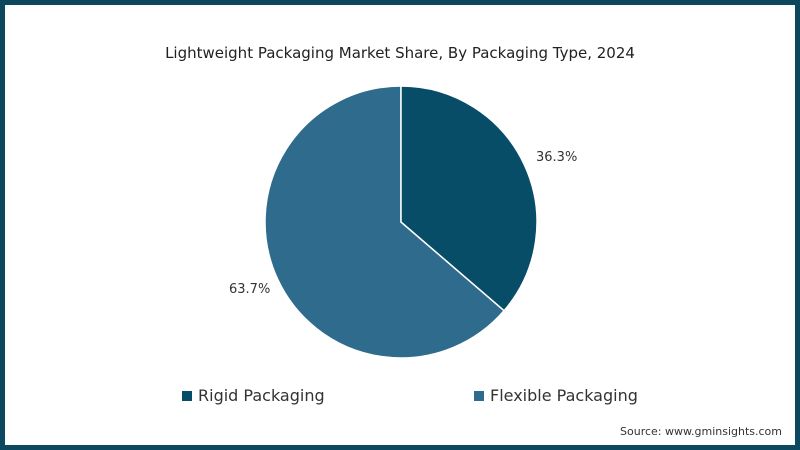  What do you see at coordinates (557, 157) in the screenshot?
I see `data-label-rigid: 36.3%` at bounding box center [557, 157].